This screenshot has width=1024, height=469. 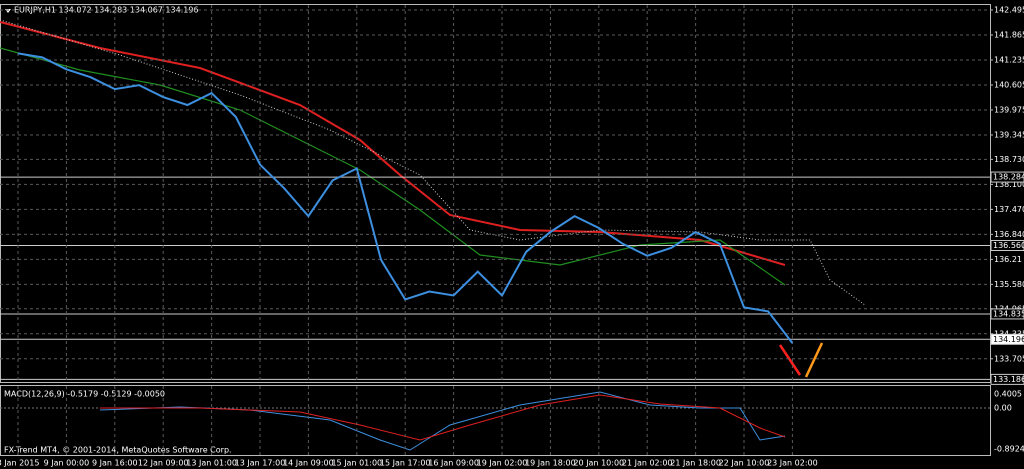 What do you see at coordinates (1003, 408) in the screenshot?
I see `macd-tick: 0.00` at bounding box center [1003, 408].